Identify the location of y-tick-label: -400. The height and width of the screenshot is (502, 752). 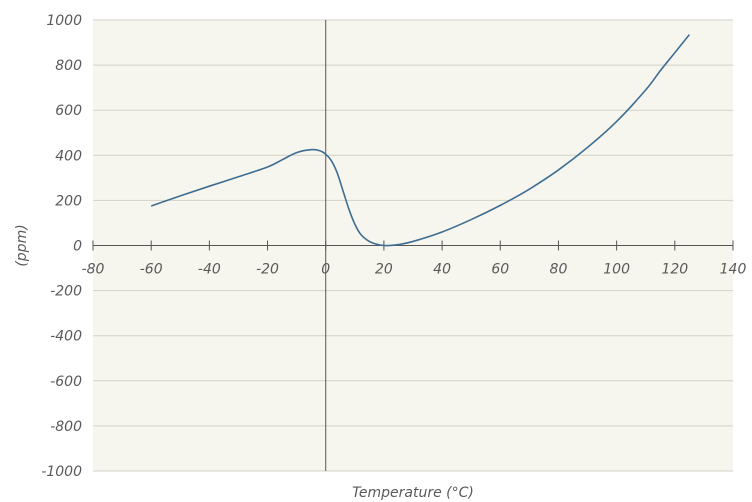
(66, 337).